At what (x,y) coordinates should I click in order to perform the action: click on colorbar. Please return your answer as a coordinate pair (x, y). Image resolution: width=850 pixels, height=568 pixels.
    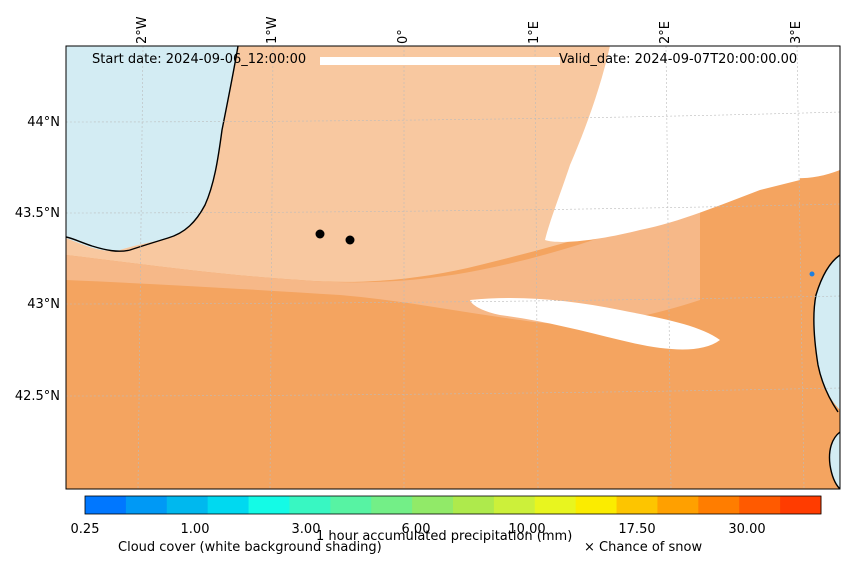
    Looking at the image, I should click on (453, 505).